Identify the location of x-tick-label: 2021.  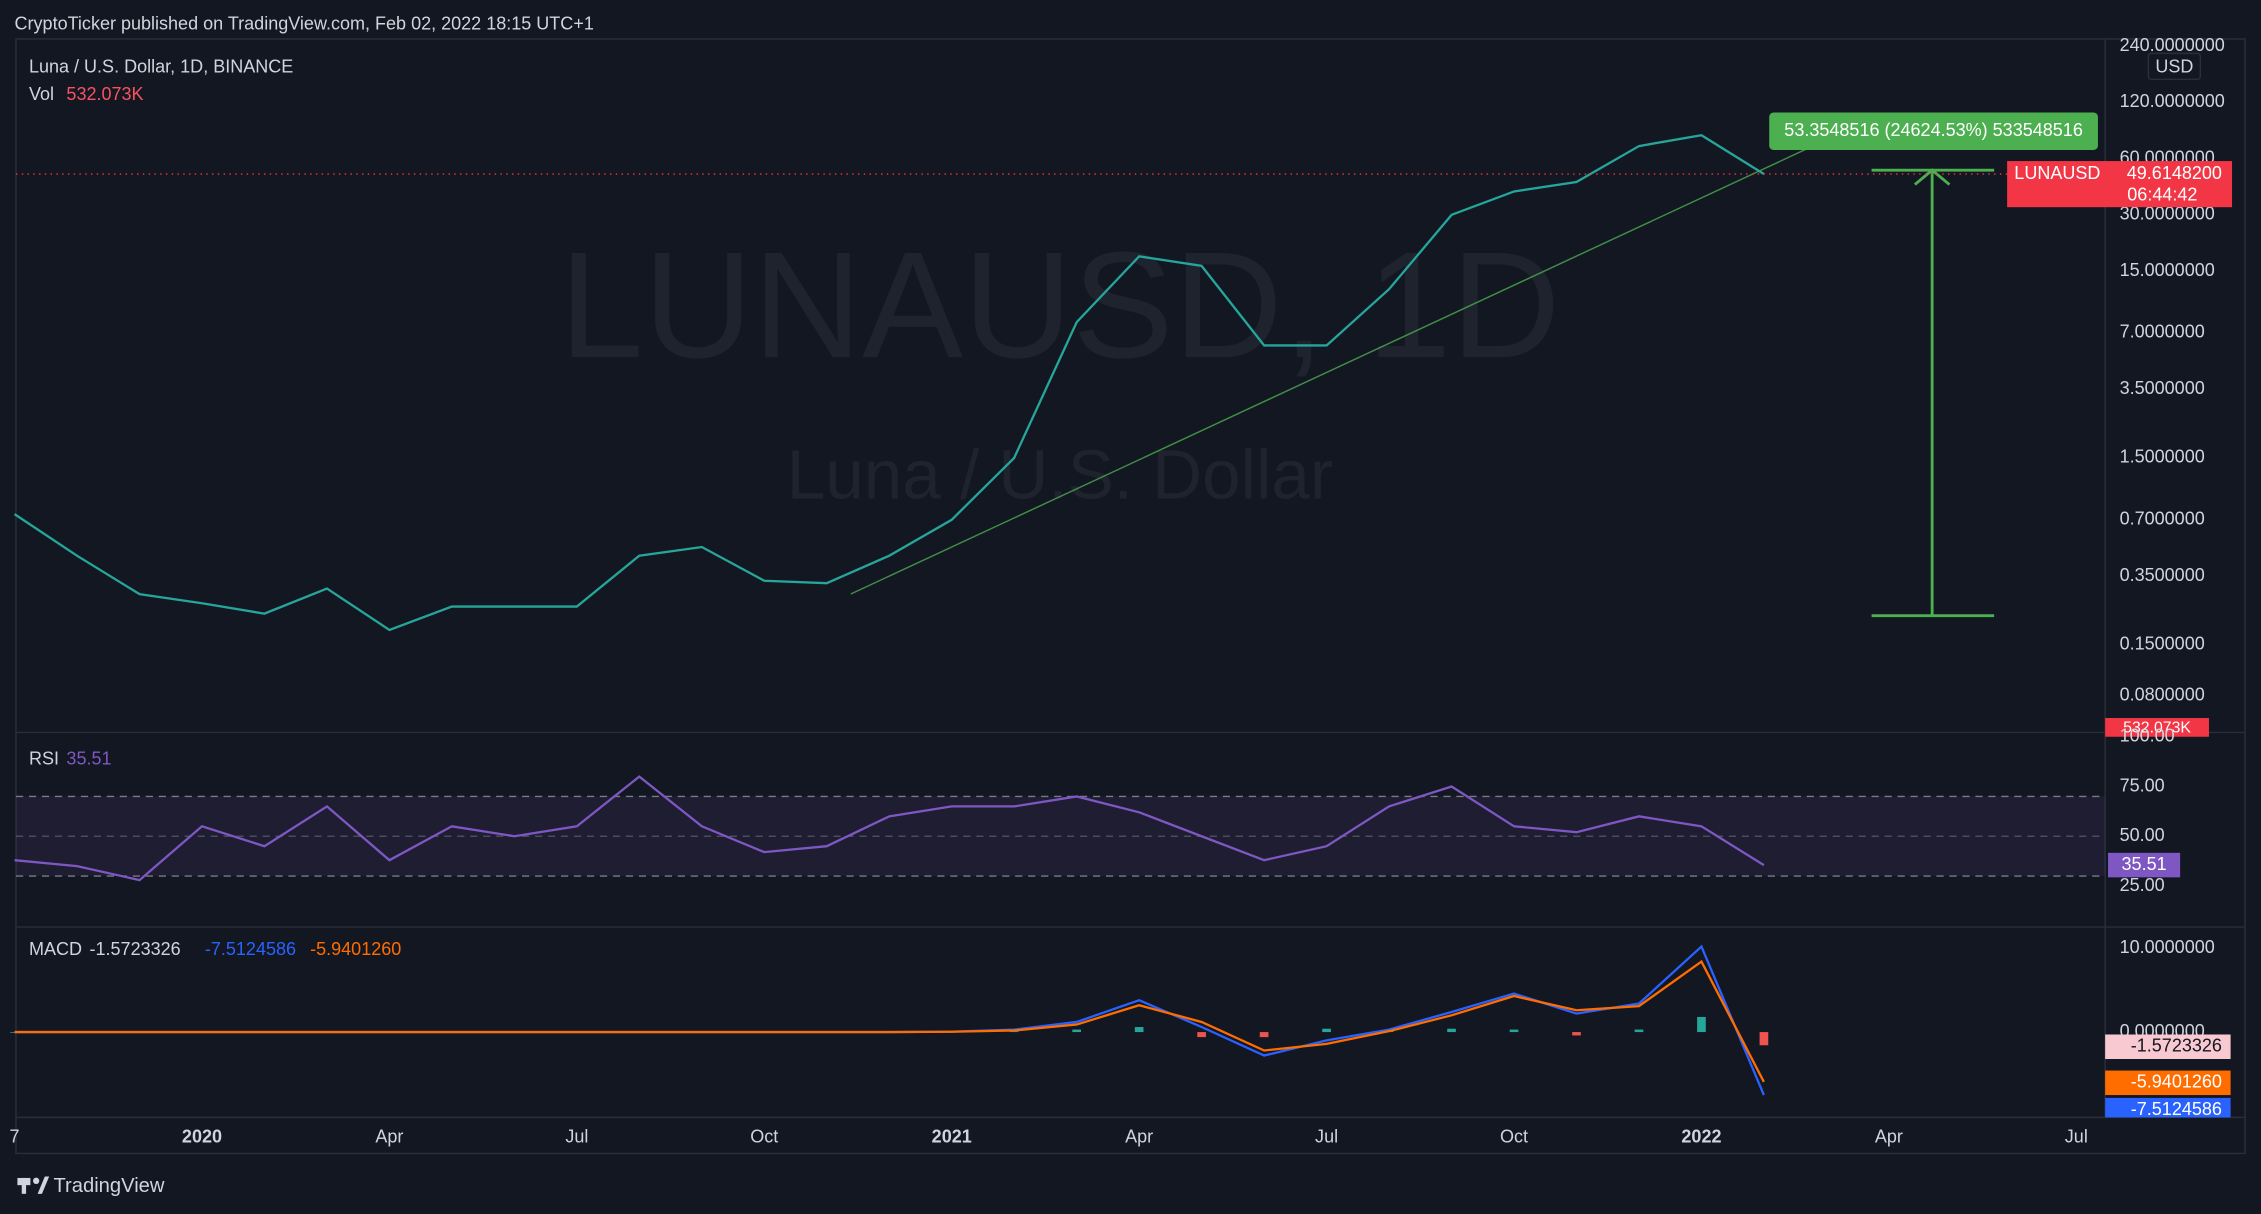
(952, 1136).